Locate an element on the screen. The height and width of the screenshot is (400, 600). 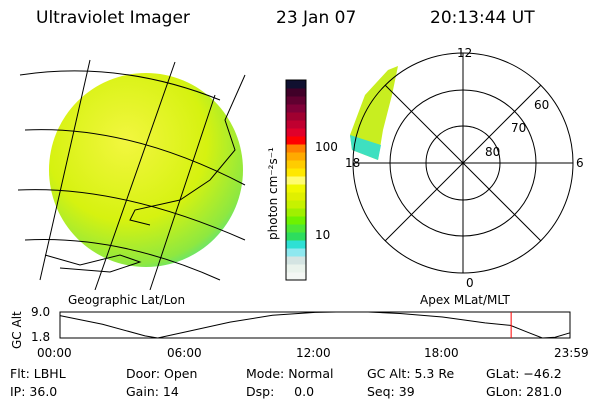
gc-alt-info: GC Alt: 5.3 Re is located at coordinates (411, 373).